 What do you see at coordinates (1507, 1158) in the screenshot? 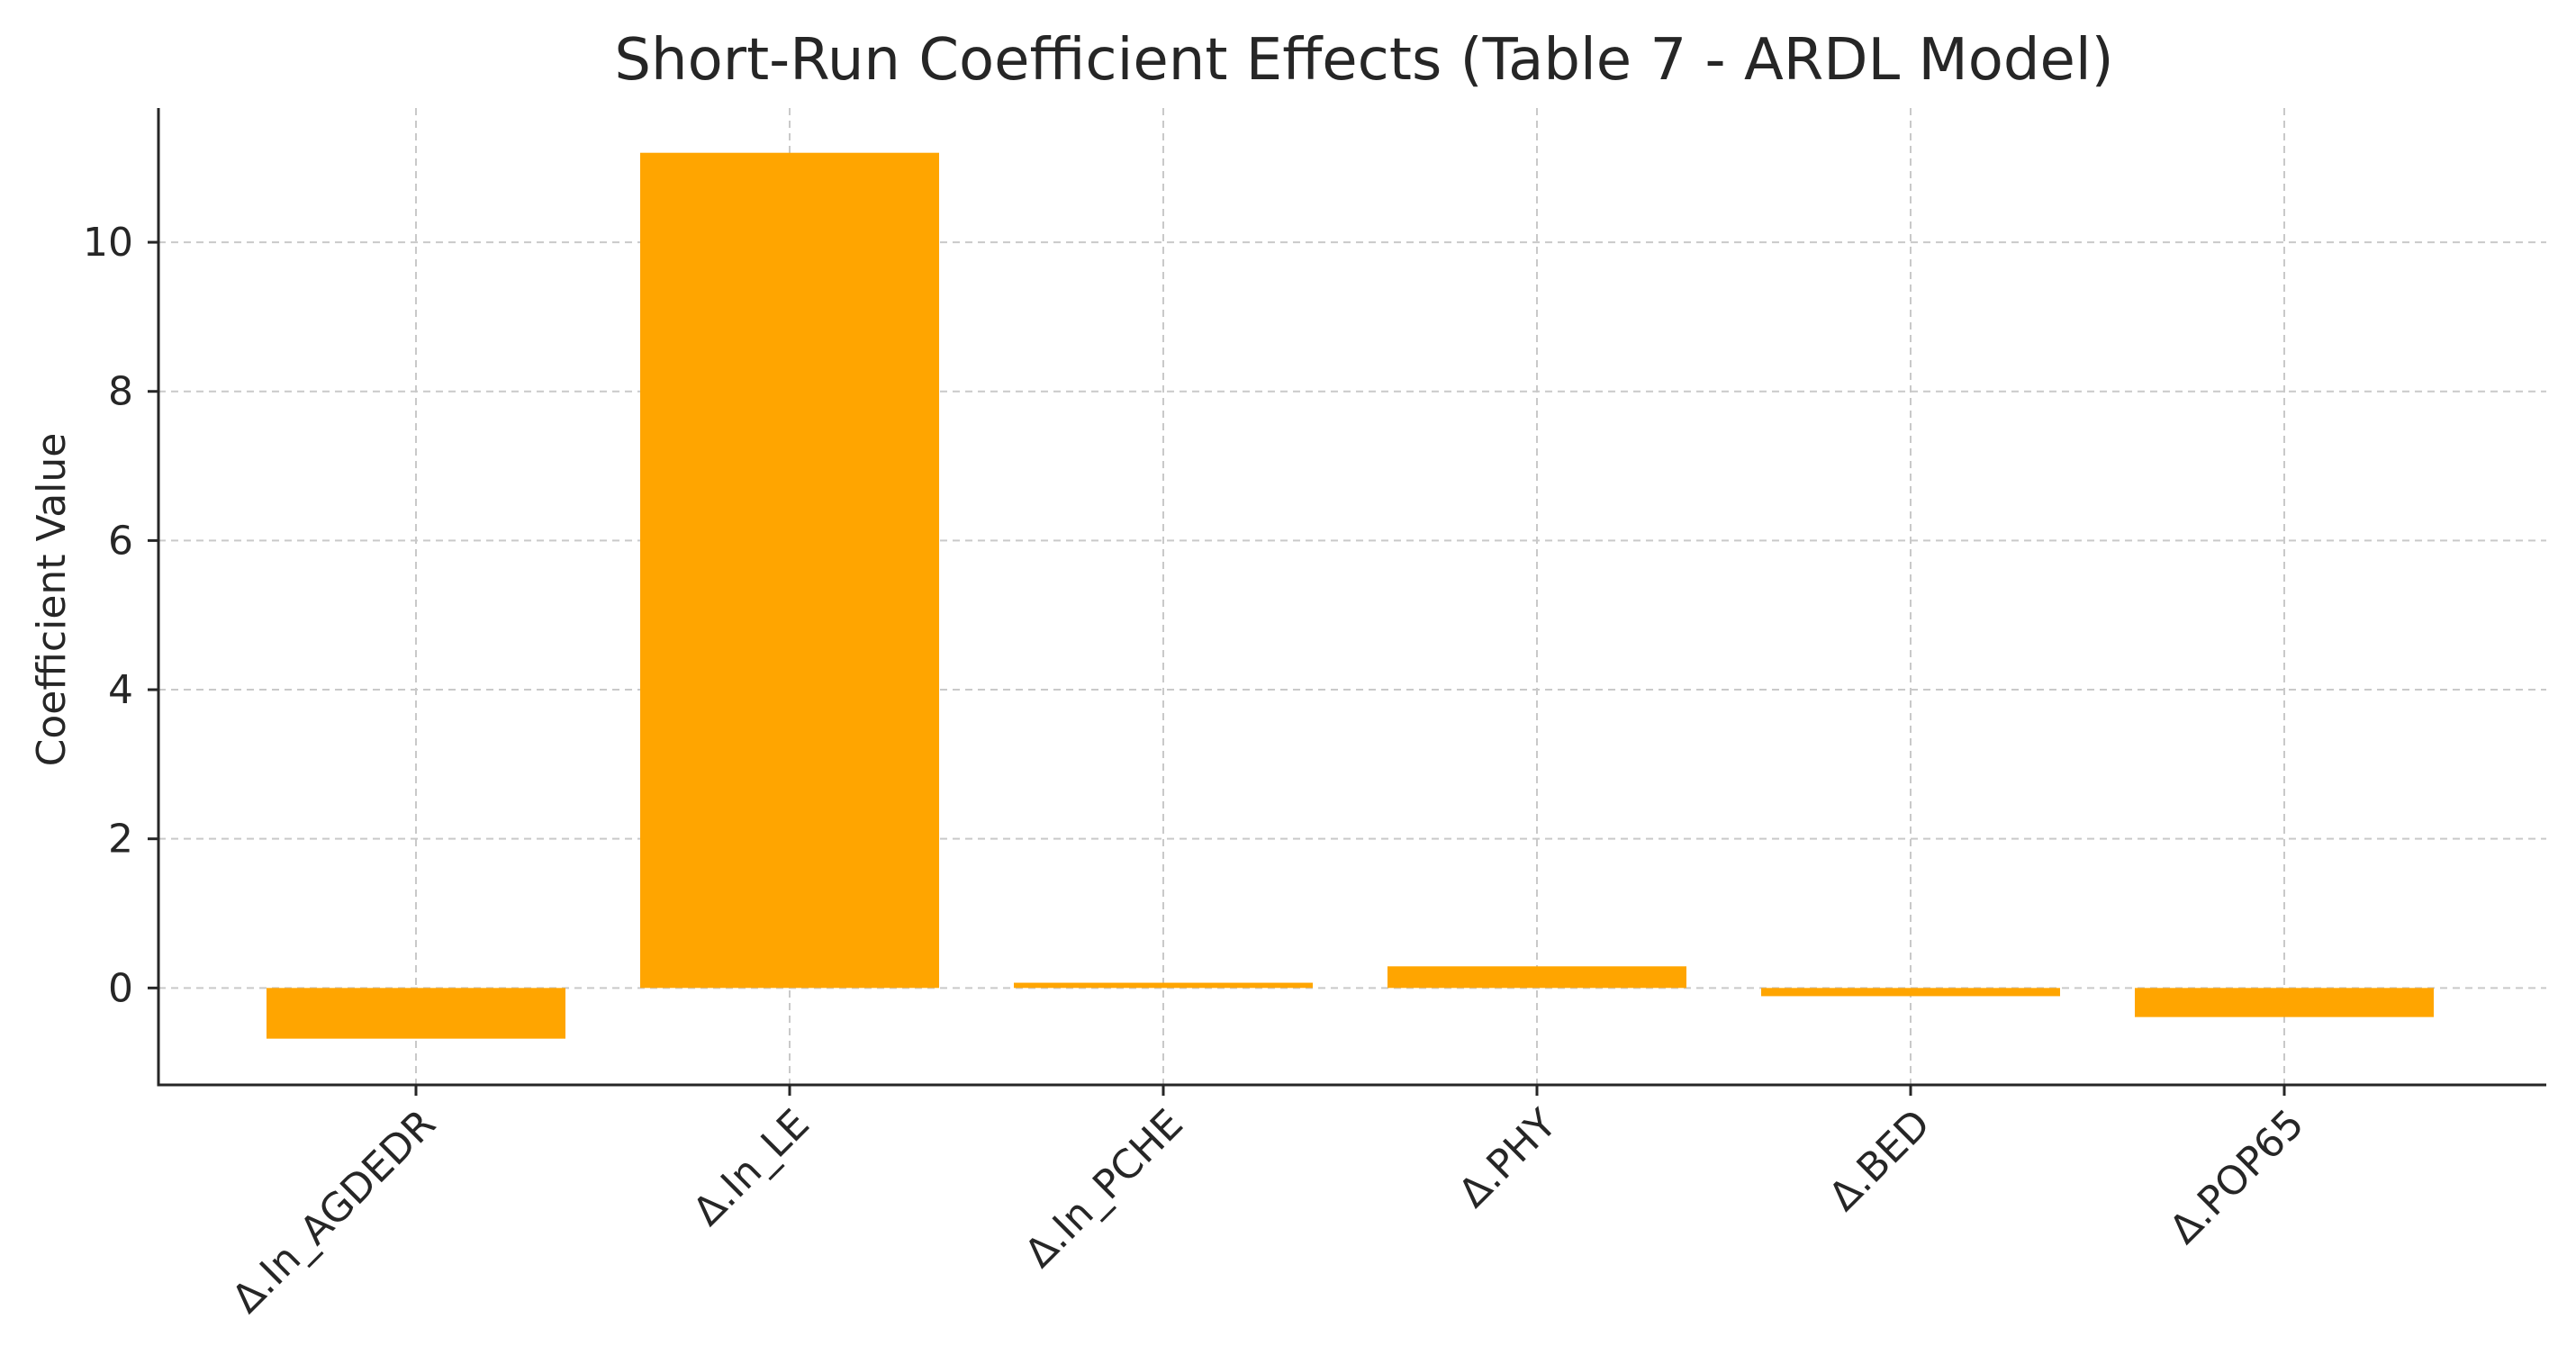
I see `x-tick-label: Δ.PHY` at bounding box center [1507, 1158].